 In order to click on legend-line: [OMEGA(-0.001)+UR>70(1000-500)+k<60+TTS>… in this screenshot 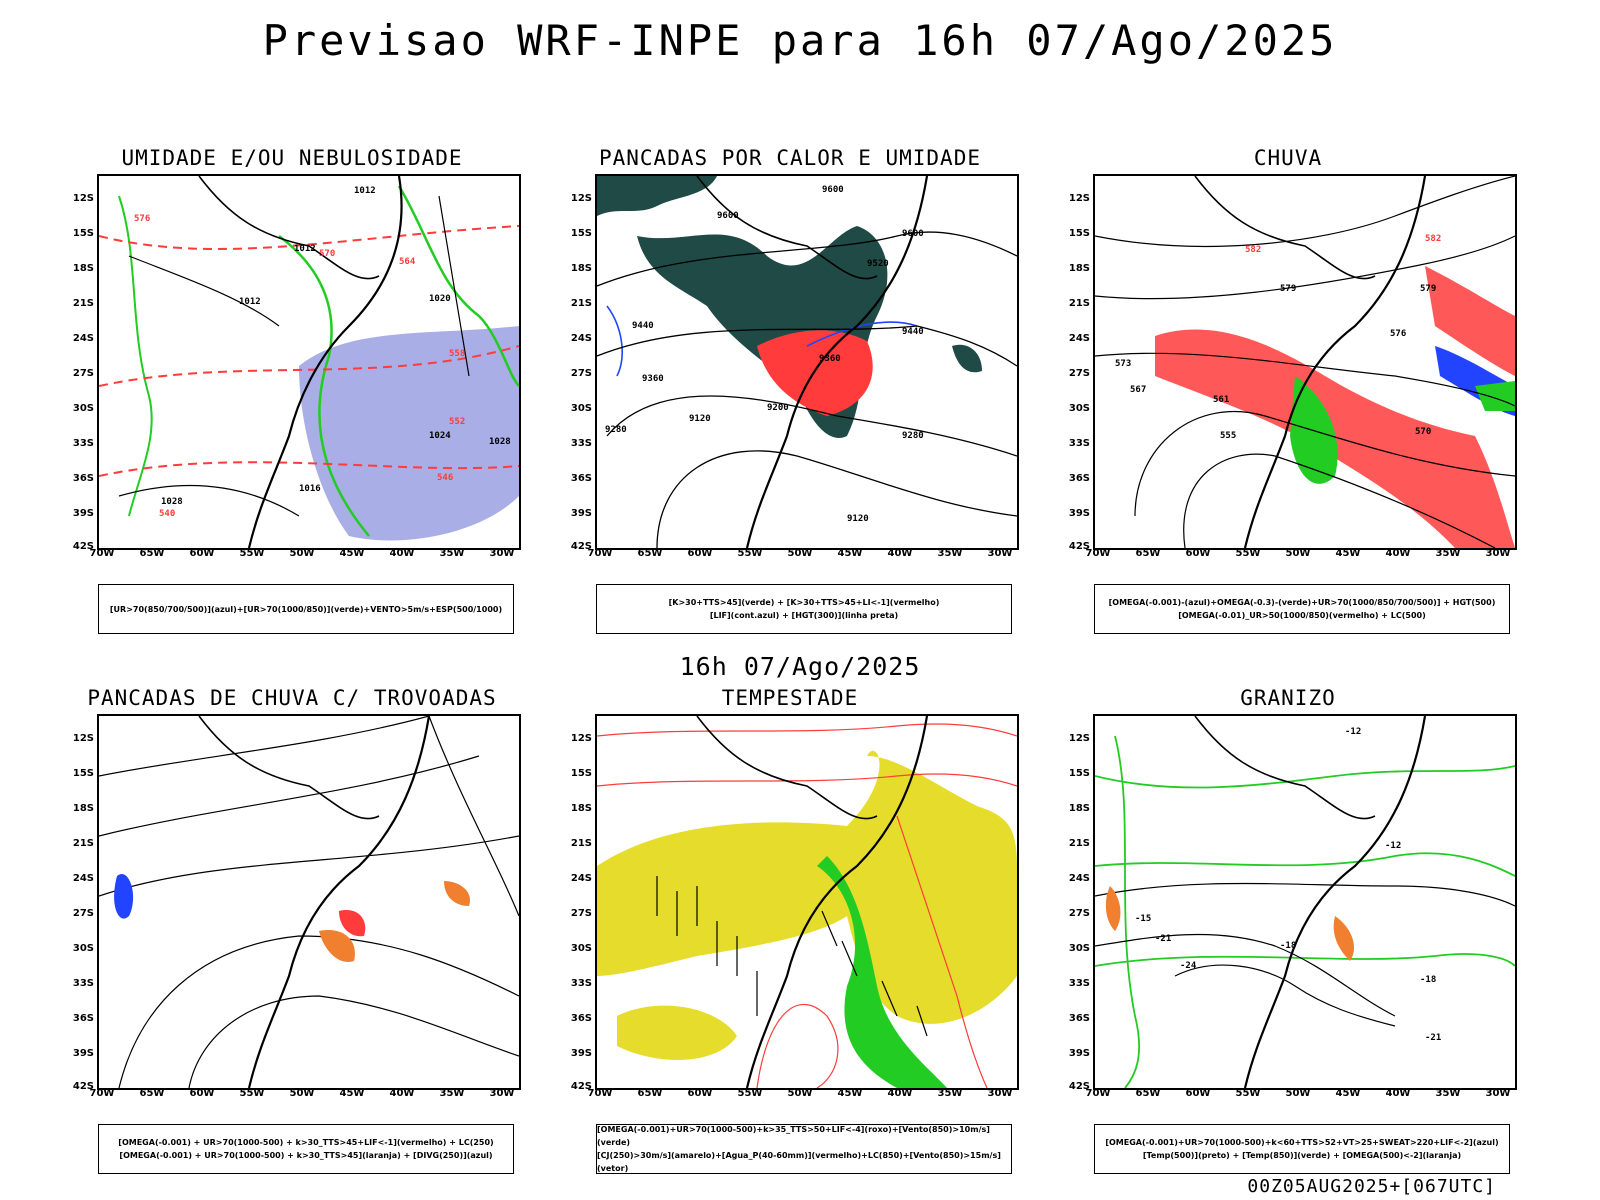, I will do `click(1302, 1142)`.